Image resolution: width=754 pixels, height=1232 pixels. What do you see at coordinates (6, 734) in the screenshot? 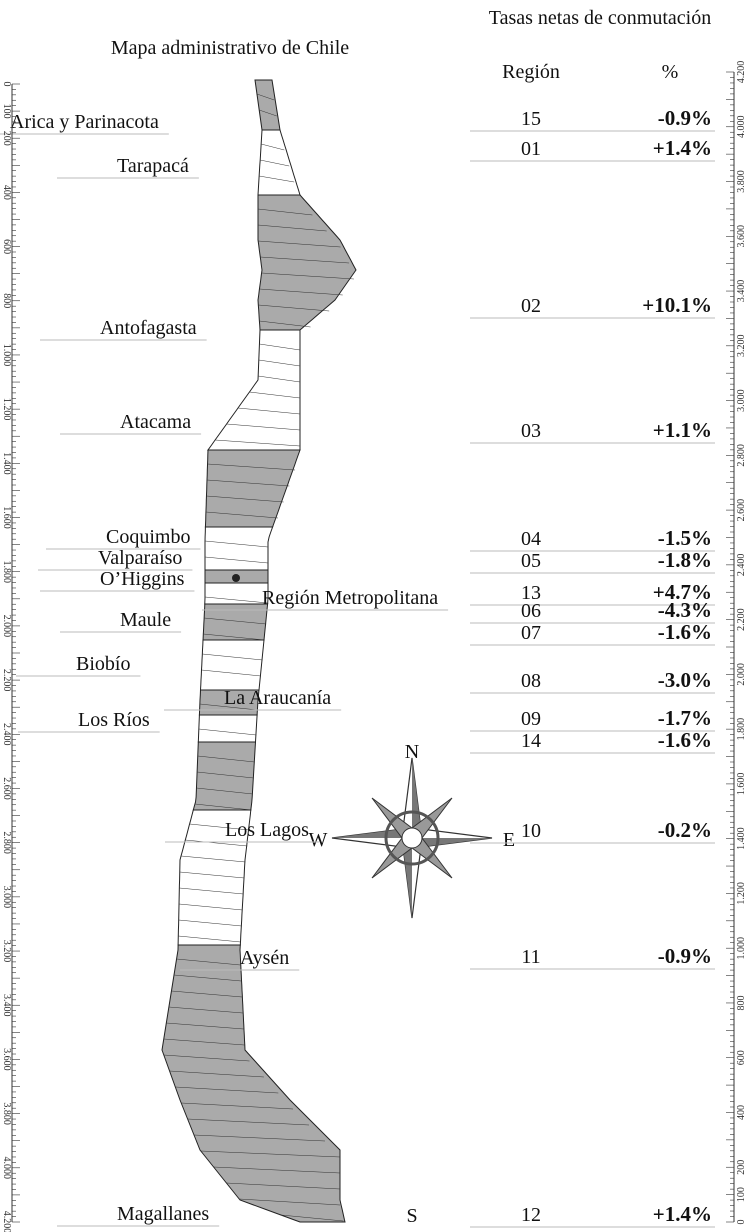
I see `scale-label: 2.400` at bounding box center [6, 734].